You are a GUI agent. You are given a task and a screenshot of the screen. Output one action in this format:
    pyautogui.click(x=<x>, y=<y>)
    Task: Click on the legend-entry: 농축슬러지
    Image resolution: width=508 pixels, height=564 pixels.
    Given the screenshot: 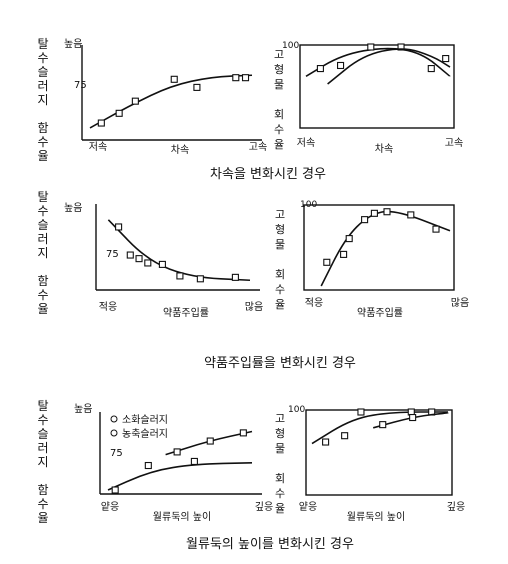 What is the action you would take?
    pyautogui.click(x=145, y=434)
    